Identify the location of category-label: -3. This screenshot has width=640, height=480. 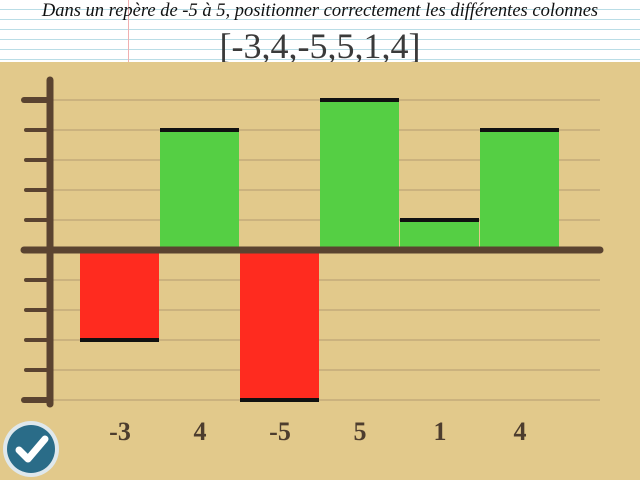
(120, 431).